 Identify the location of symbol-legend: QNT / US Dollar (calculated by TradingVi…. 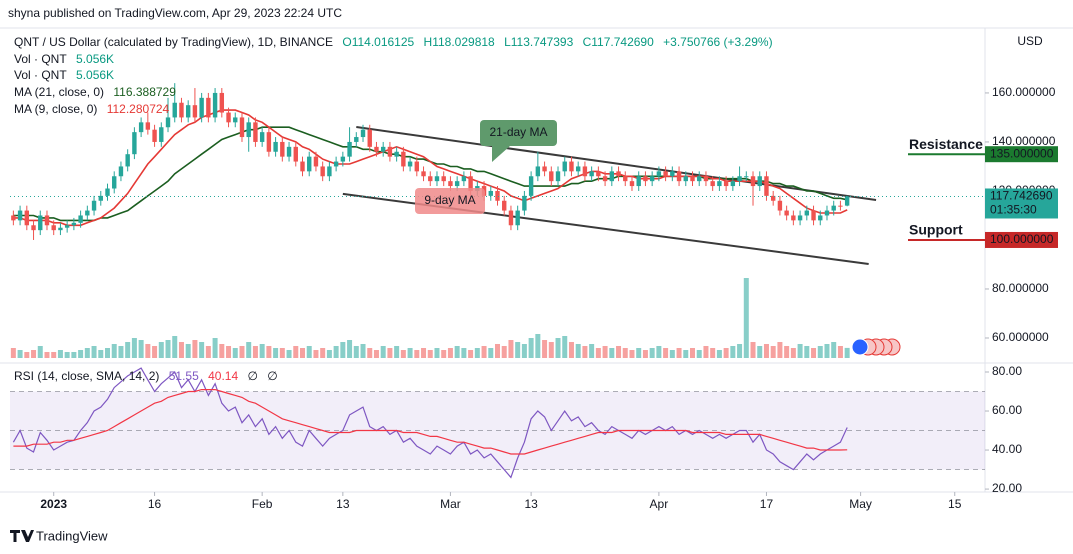
(396, 42).